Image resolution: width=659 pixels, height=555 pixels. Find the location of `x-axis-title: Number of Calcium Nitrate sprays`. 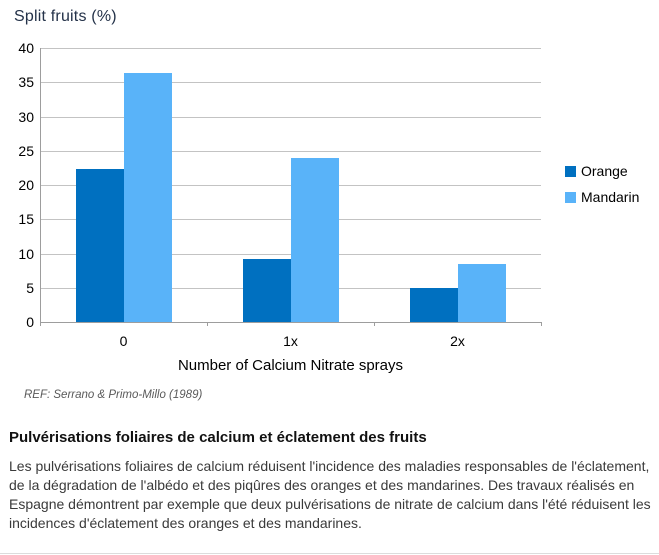

x-axis-title: Number of Calcium Nitrate sprays is located at coordinates (290, 365).